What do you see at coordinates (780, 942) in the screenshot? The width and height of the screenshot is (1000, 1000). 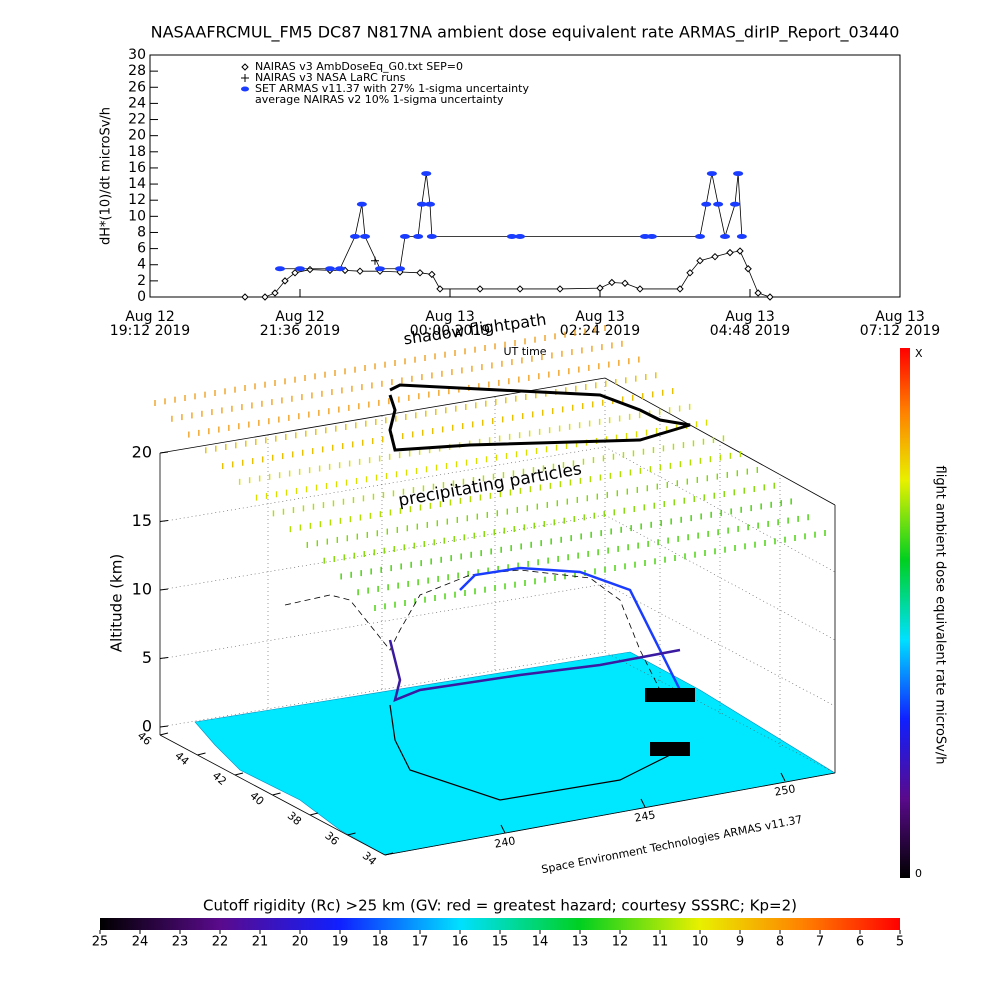 I see `colorbar-tick-label: 8` at bounding box center [780, 942].